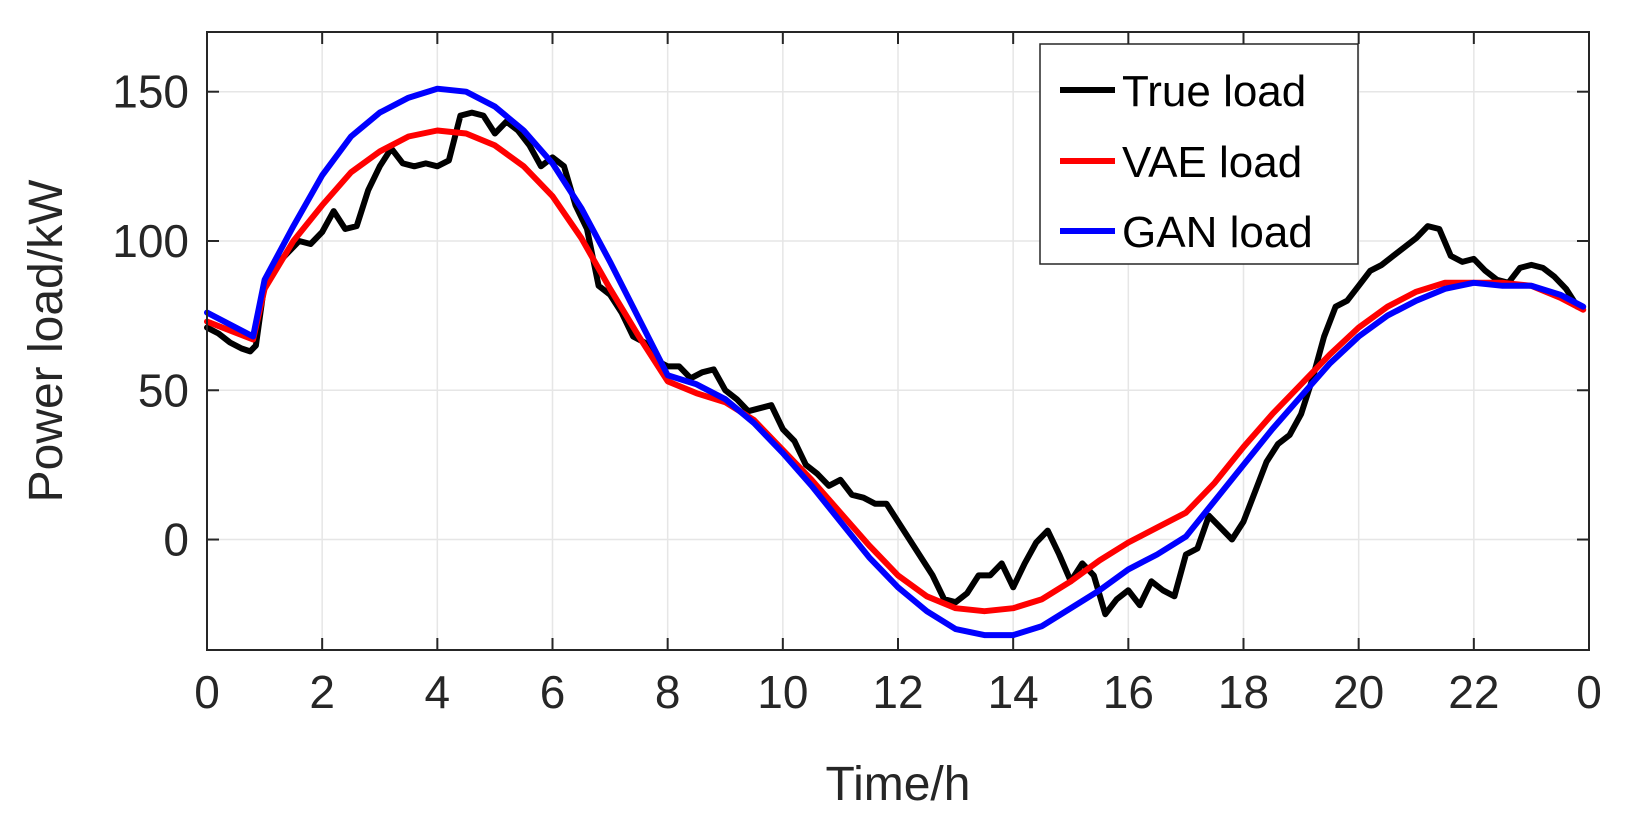 The height and width of the screenshot is (838, 1625). What do you see at coordinates (1243, 692) in the screenshot?
I see `x-tick-label: 18` at bounding box center [1243, 692].